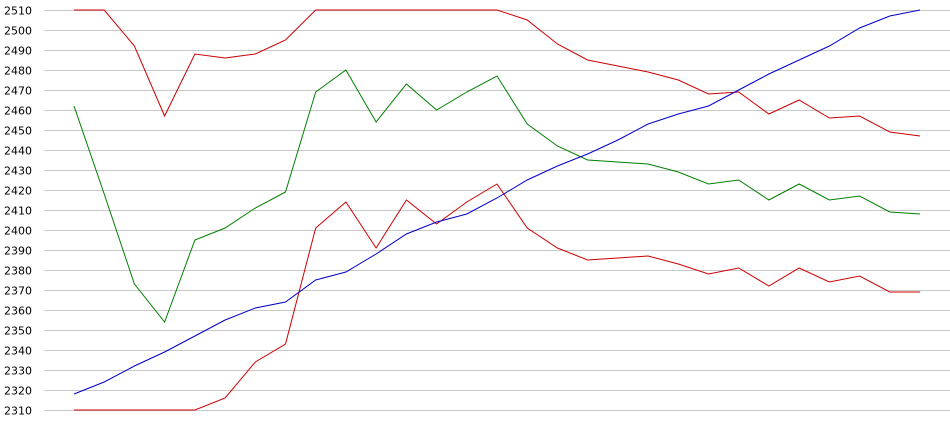 This screenshot has width=950, height=435. What do you see at coordinates (18, 71) in the screenshot?
I see `y-tick-label: 2480` at bounding box center [18, 71].